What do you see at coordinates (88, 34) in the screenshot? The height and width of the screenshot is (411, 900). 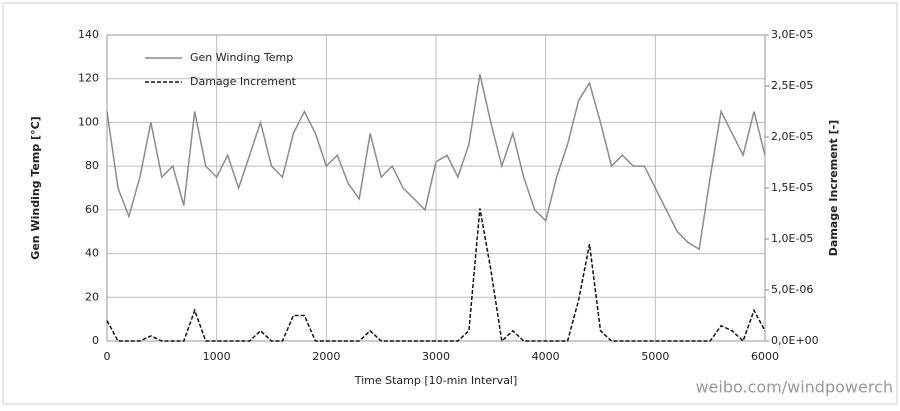 I see `y-tick-label: 140` at bounding box center [88, 34].